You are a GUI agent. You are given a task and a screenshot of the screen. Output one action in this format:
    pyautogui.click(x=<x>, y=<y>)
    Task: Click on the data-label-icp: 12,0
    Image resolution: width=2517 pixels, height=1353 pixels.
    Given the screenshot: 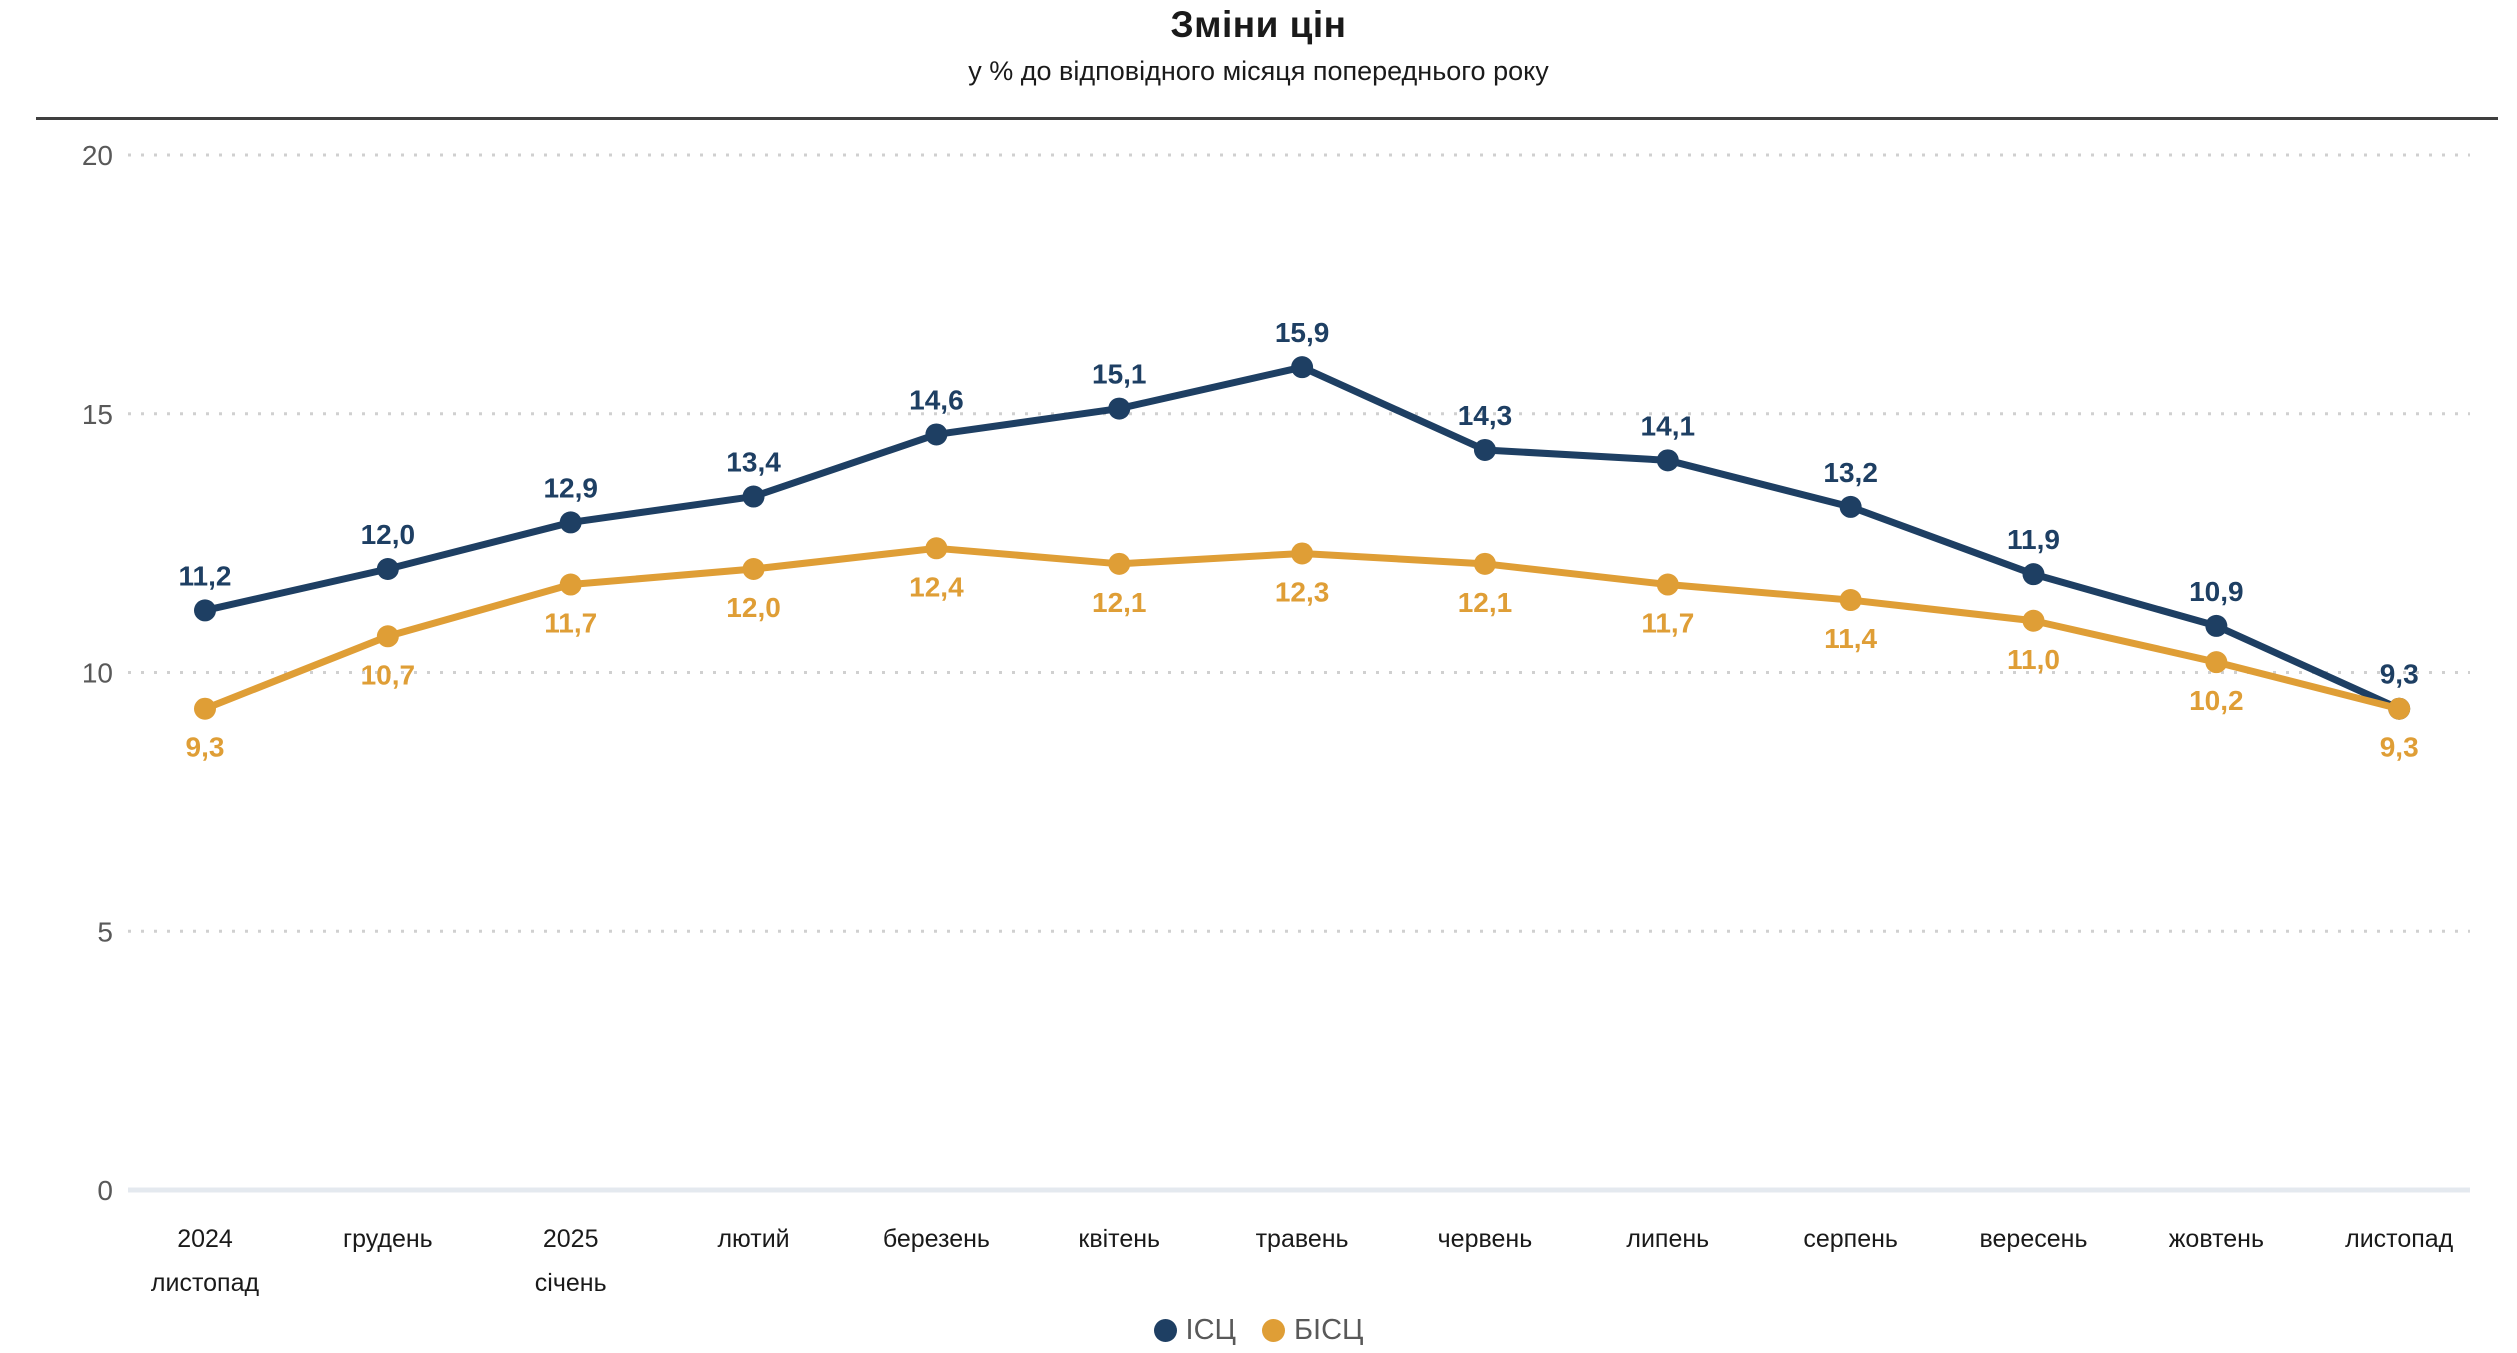 What is the action you would take?
    pyautogui.click(x=388, y=534)
    